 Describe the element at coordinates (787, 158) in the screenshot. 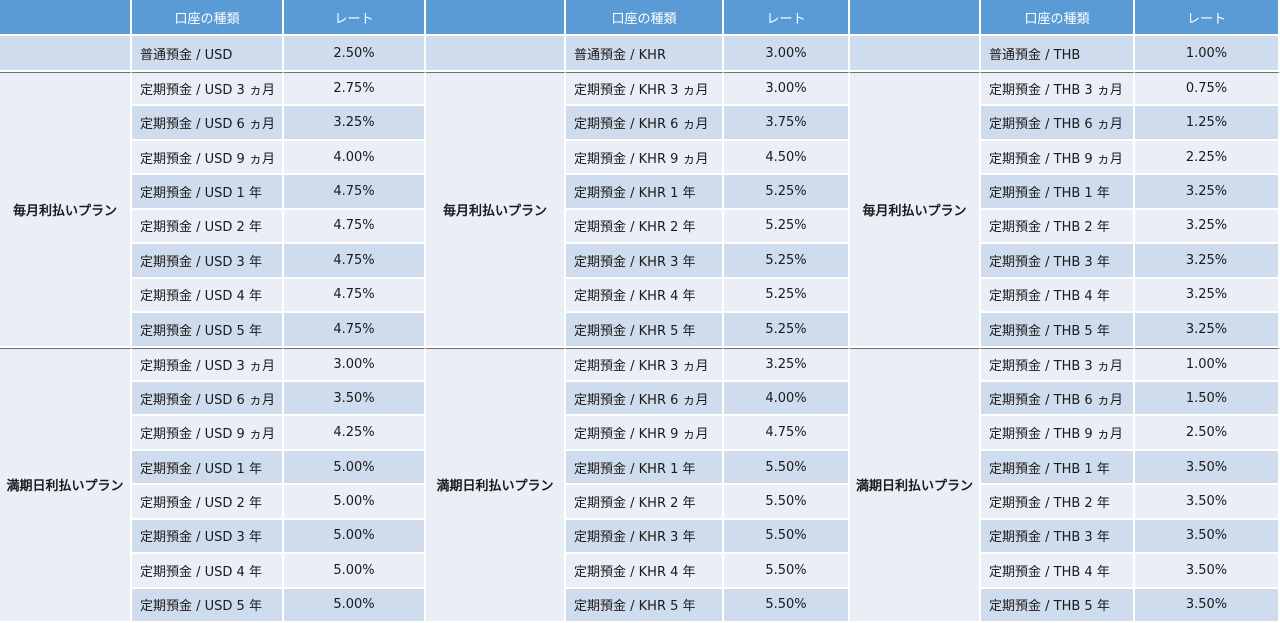

I see `rate-value: 4.50%` at that location.